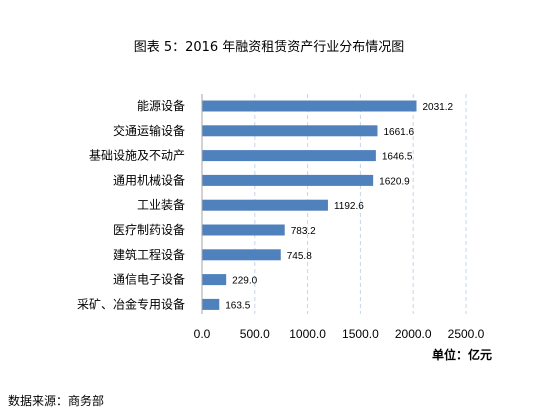 The image size is (538, 416). Describe the element at coordinates (307, 334) in the screenshot. I see `x-tick-label: 1000.0` at that location.